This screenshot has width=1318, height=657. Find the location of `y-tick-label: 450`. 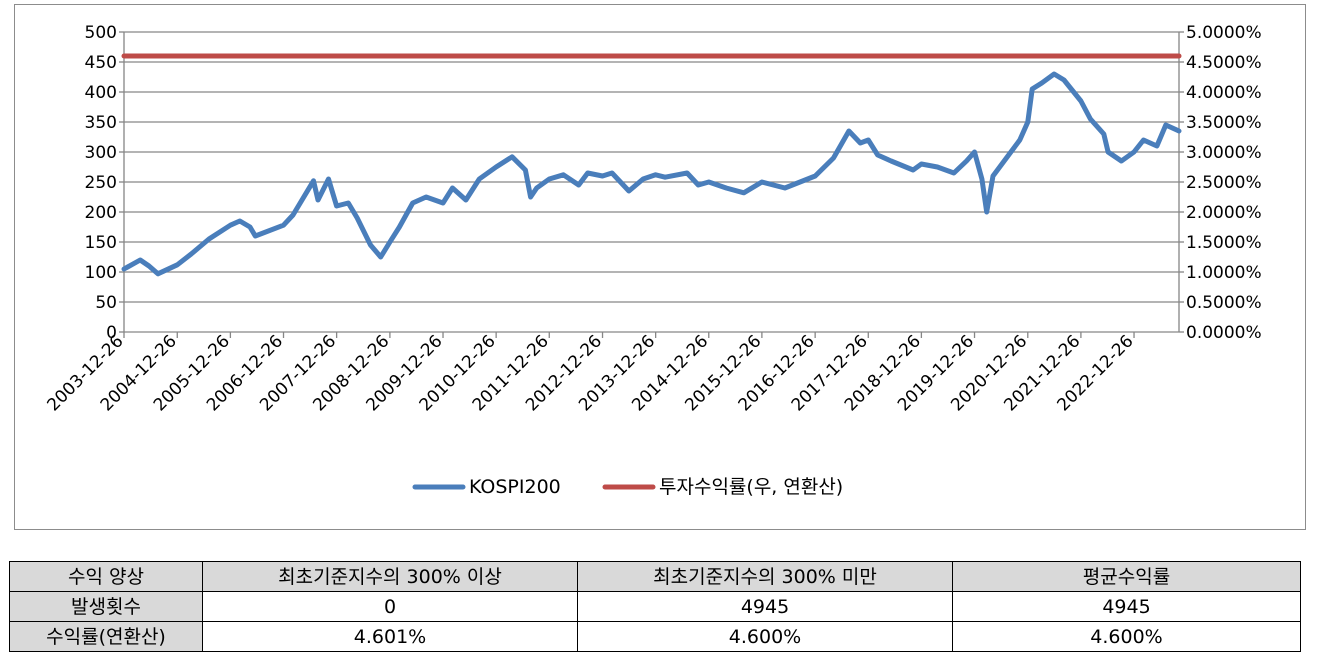

y-tick-label: 450 is located at coordinates (101, 63).